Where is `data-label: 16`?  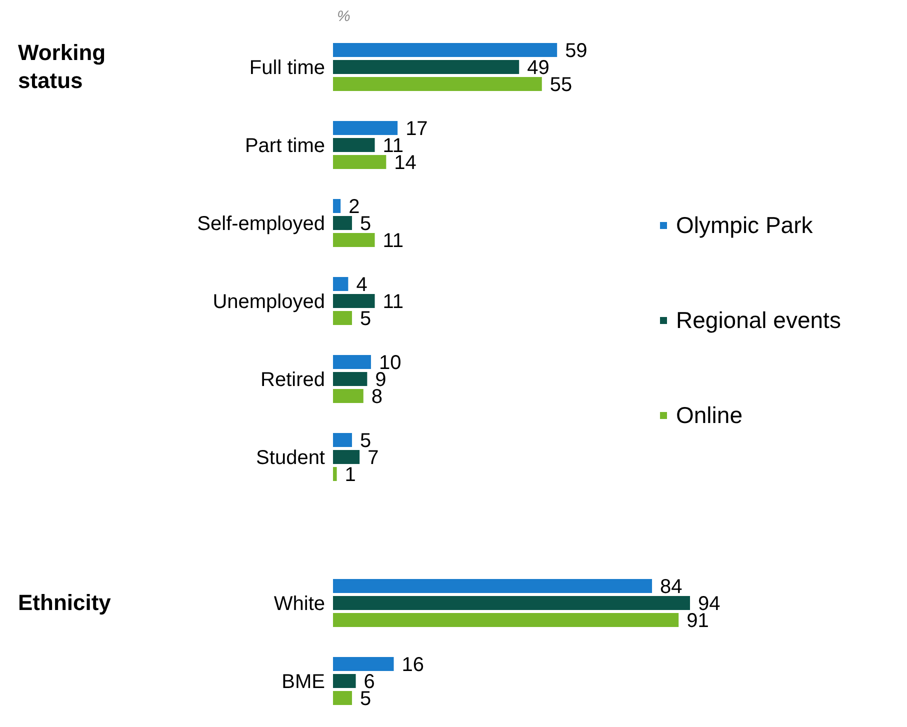 data-label: 16 is located at coordinates (413, 665).